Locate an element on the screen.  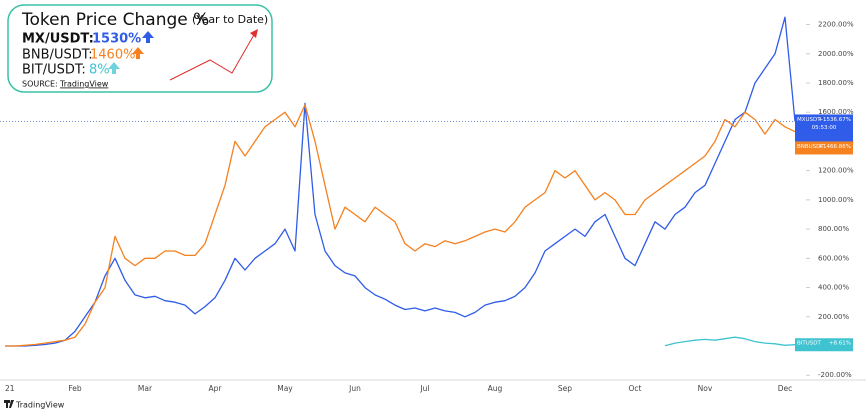
footer: TradingView is located at coordinates (40, 405).